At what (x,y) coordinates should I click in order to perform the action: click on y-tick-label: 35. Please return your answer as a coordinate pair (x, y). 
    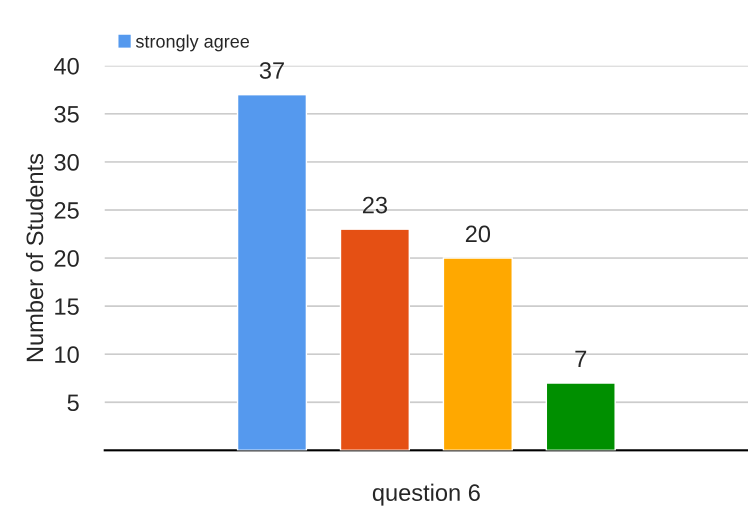
    Looking at the image, I should click on (66, 114).